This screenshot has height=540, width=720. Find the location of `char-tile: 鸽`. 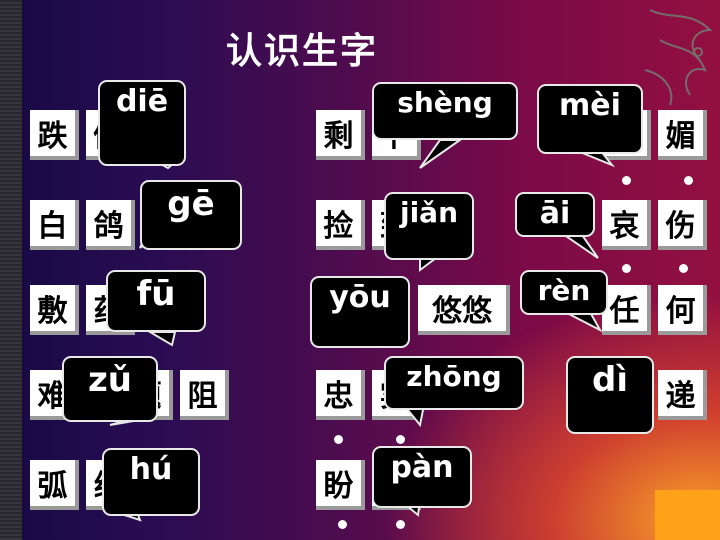

char-tile: 鸽 is located at coordinates (110, 225).